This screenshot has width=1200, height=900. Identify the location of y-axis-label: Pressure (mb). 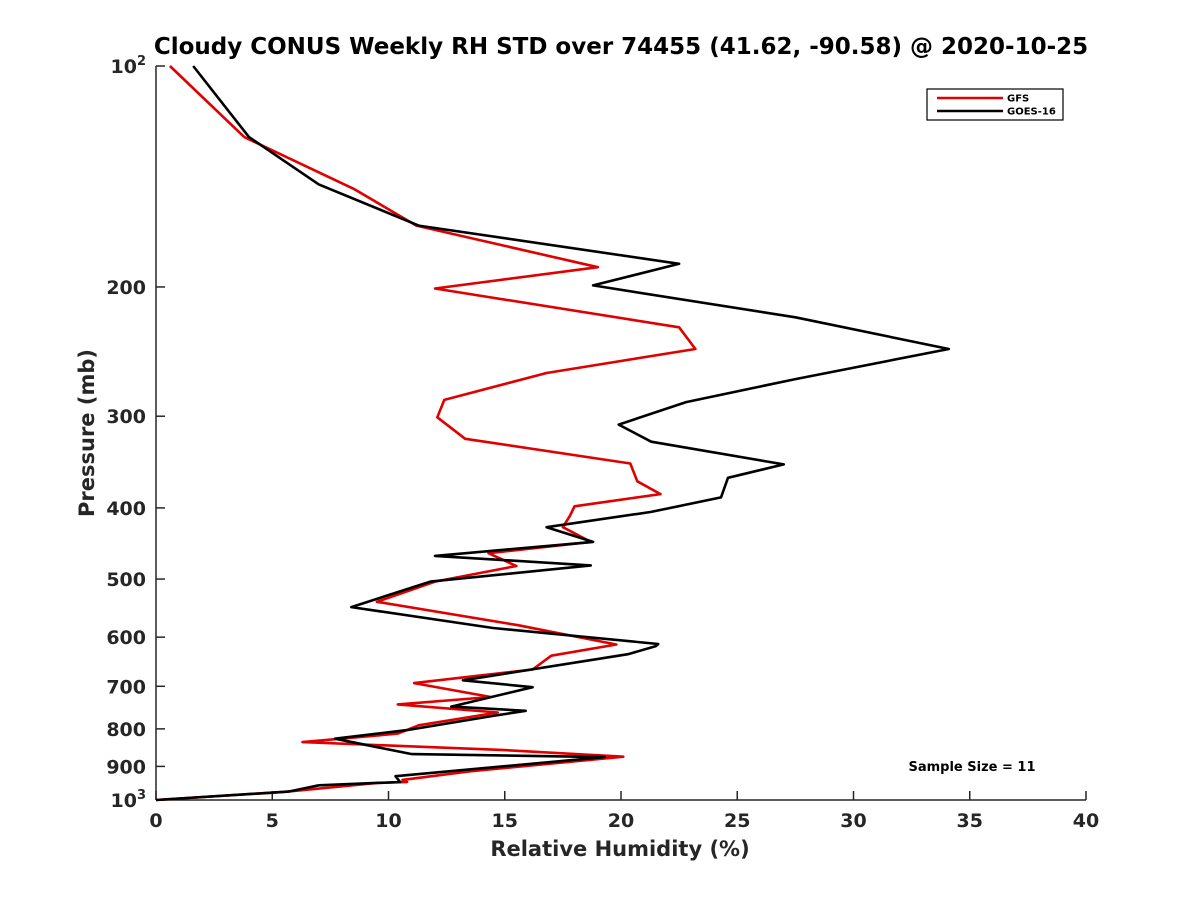
(87, 433).